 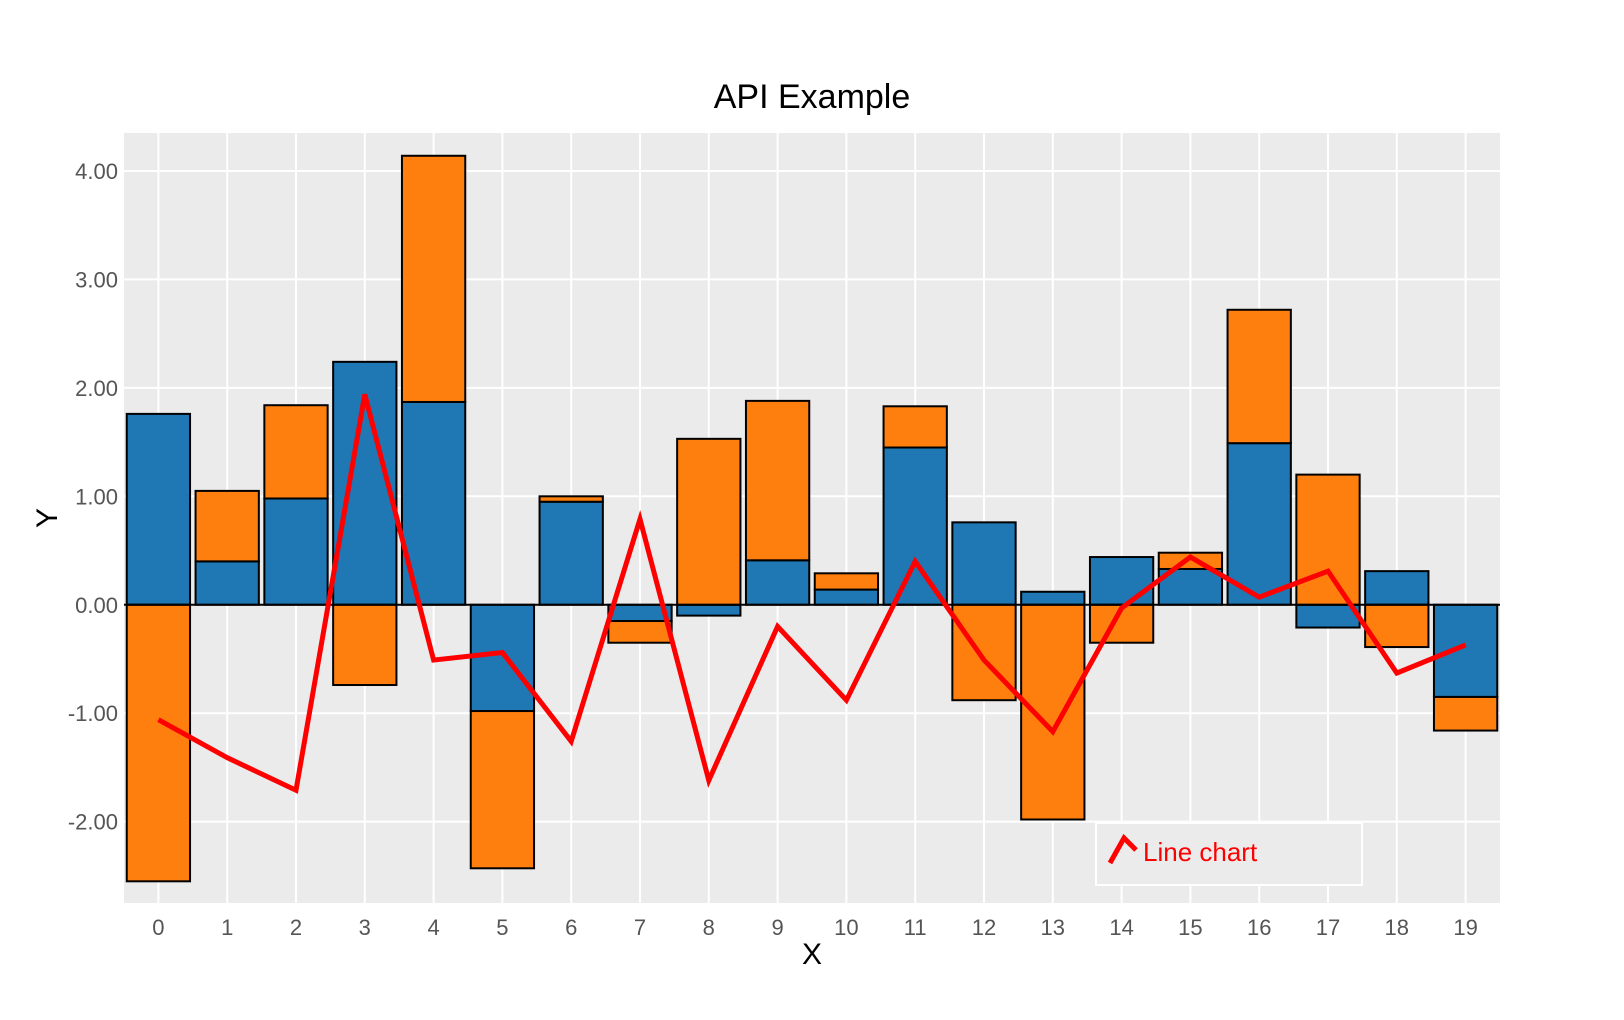 What do you see at coordinates (365, 927) in the screenshot?
I see `x-tick-label: 3` at bounding box center [365, 927].